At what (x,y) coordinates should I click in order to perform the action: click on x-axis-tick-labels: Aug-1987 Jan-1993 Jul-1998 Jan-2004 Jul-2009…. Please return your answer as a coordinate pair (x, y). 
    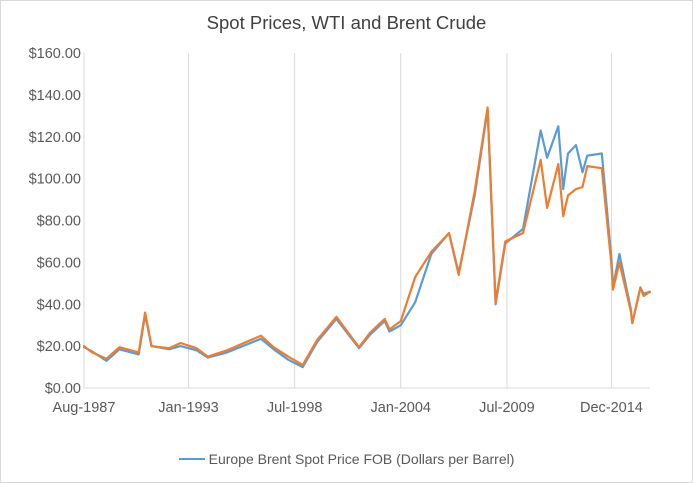
    Looking at the image, I should click on (348, 408).